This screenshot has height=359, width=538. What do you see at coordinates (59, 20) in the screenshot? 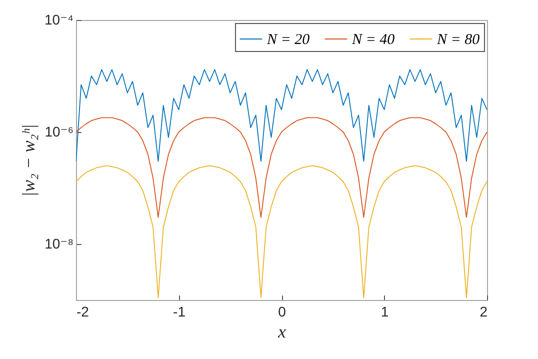
I see `y-tick-label: 10⁻⁴` at bounding box center [59, 20].